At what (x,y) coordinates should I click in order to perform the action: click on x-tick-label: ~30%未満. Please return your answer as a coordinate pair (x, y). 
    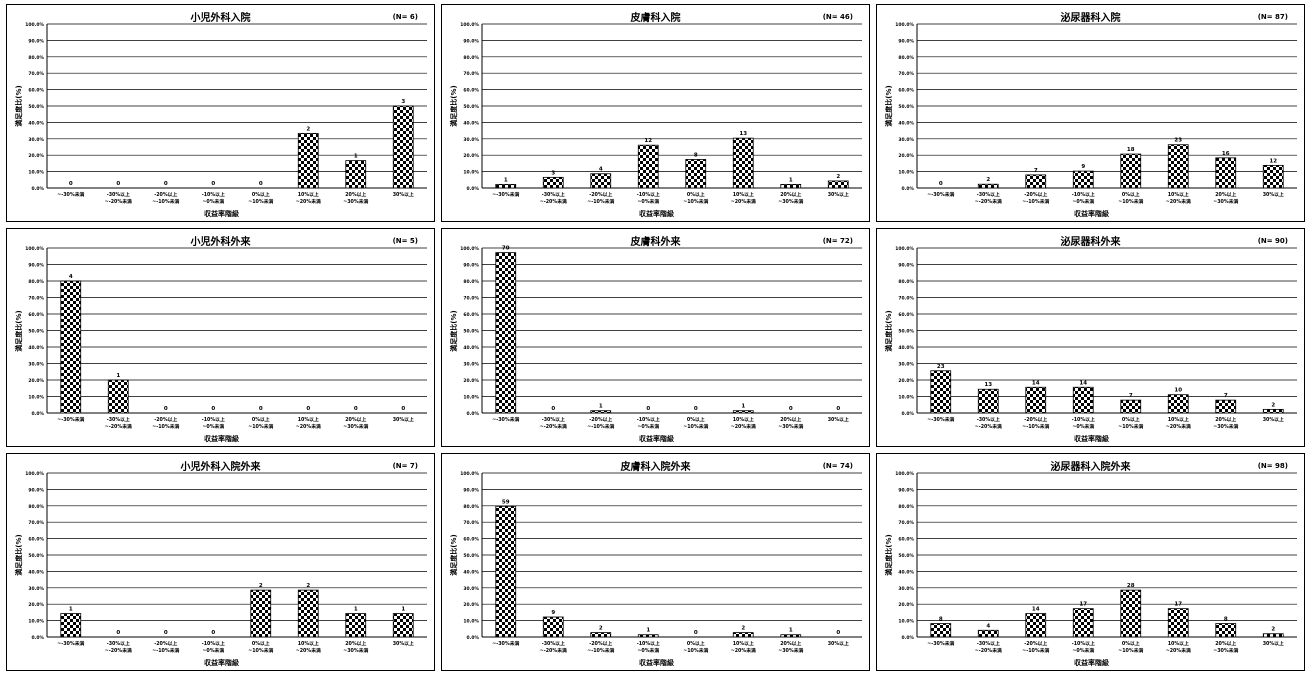
    Looking at the image, I should click on (790, 426).